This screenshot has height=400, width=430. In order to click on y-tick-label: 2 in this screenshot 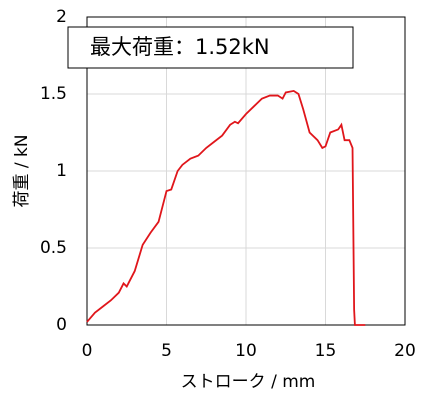, I will do `click(61, 17)`.